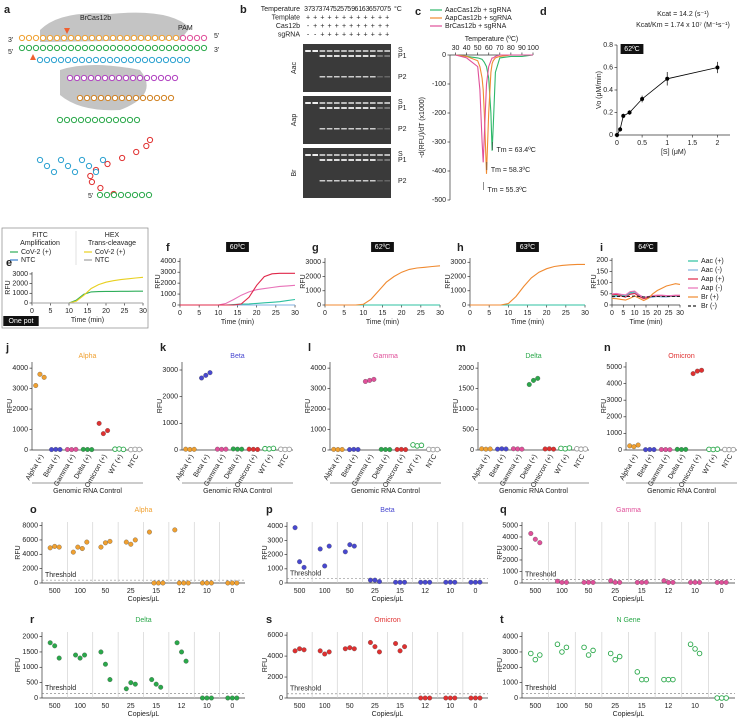 Image resolution: width=750 pixels, height=722 pixels. I want to click on chart-title: Beta, so click(387, 510).